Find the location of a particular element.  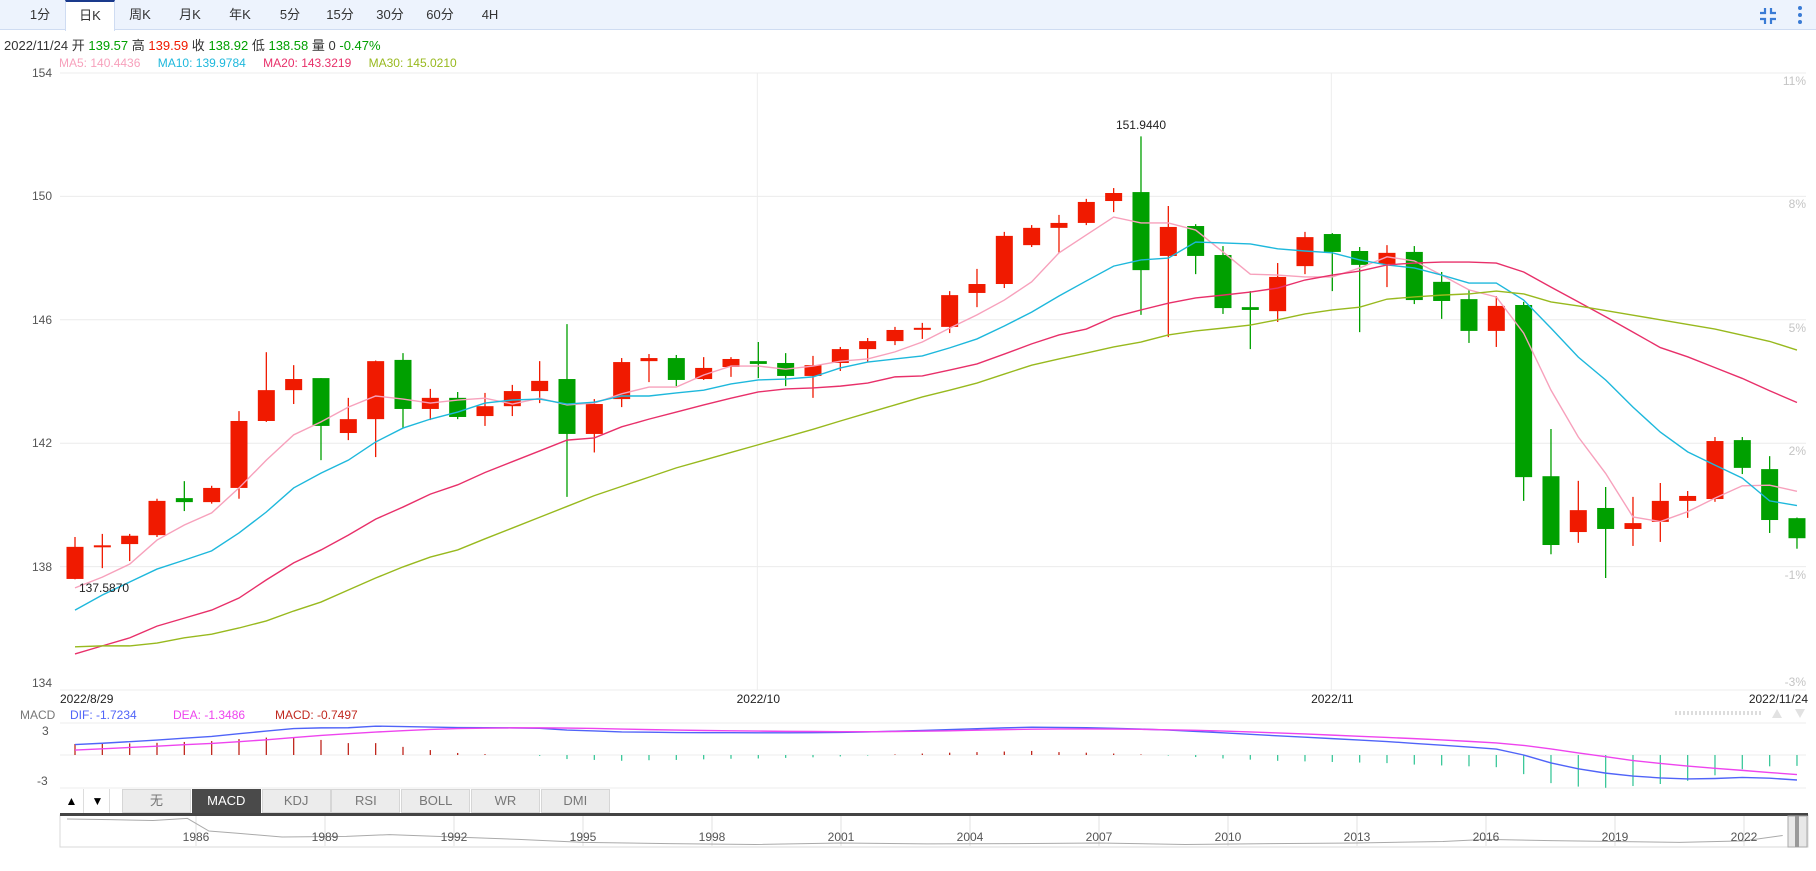

indicator-tab-6: DMI is located at coordinates (575, 801).